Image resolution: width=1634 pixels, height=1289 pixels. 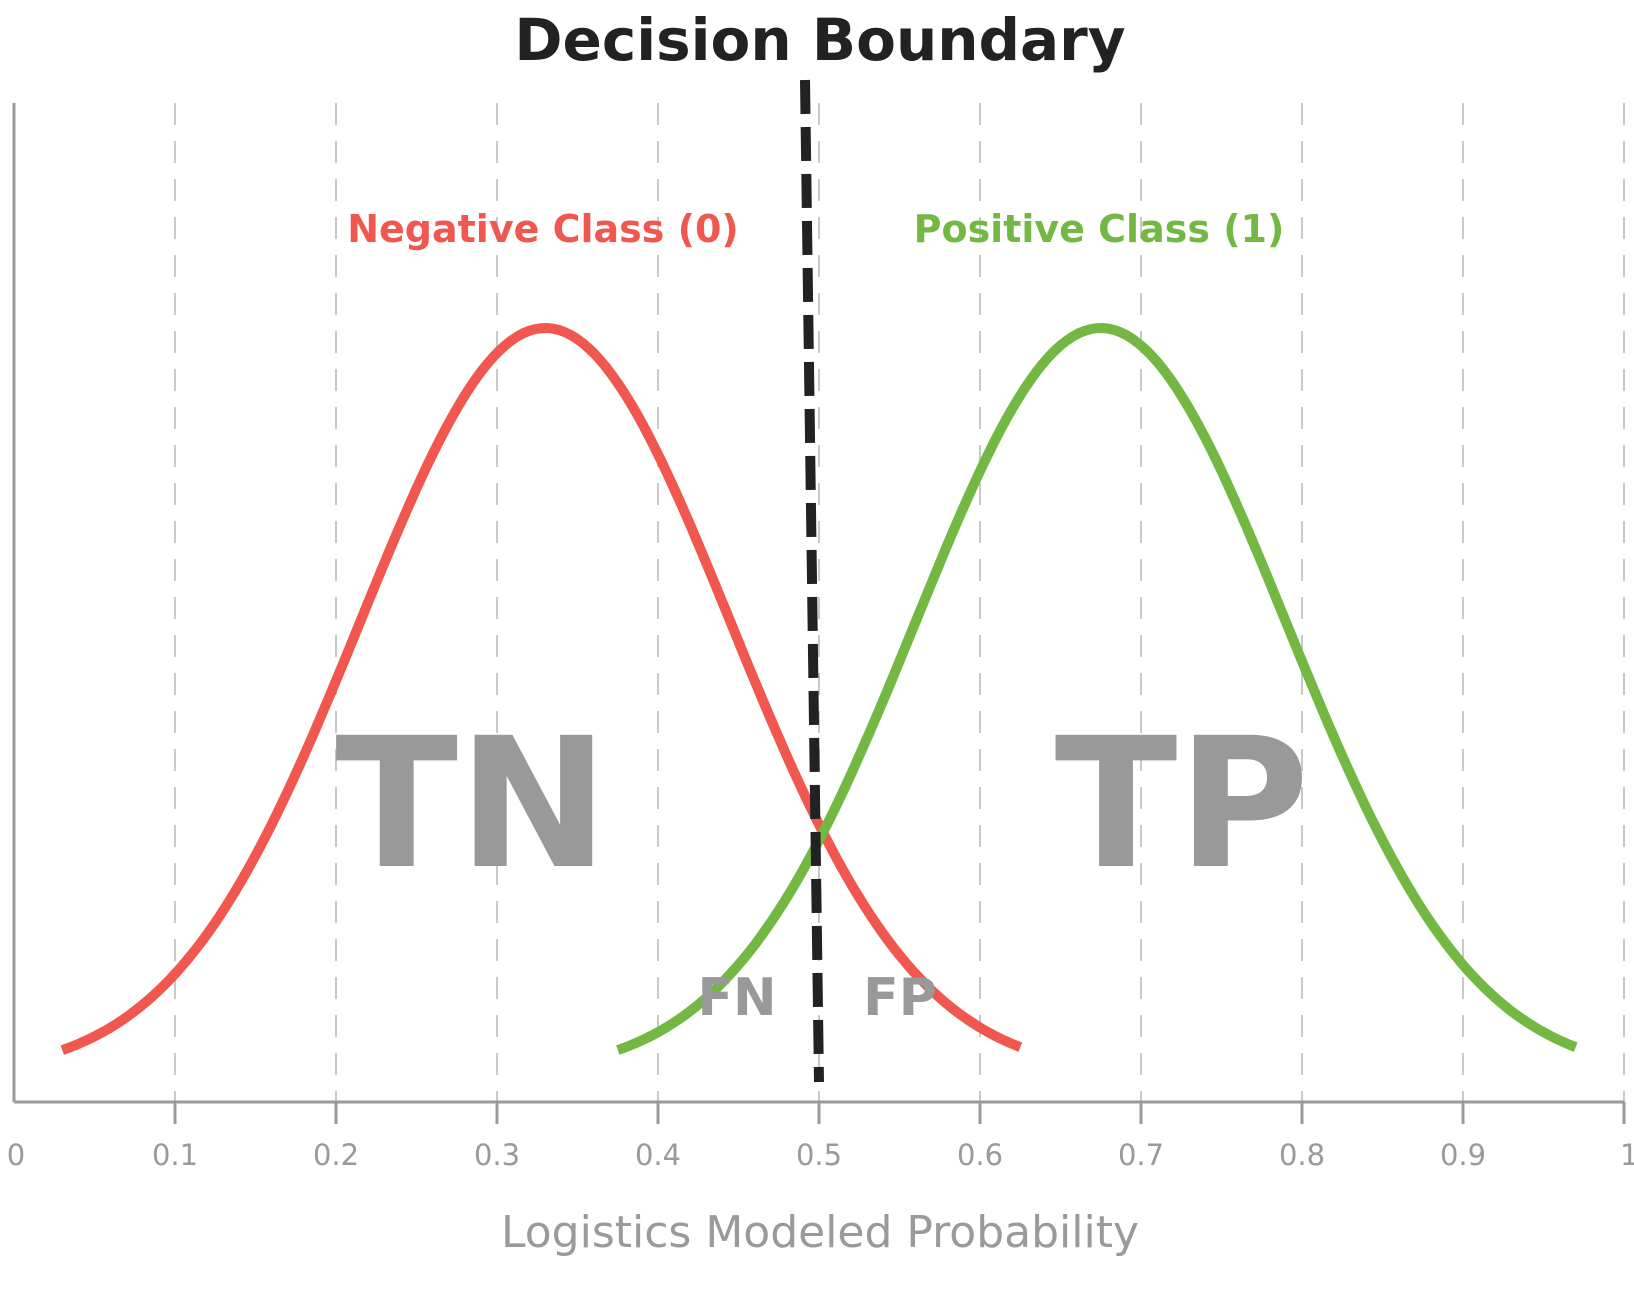 I want to click on tn-region-label: TN, so click(x=471, y=804).